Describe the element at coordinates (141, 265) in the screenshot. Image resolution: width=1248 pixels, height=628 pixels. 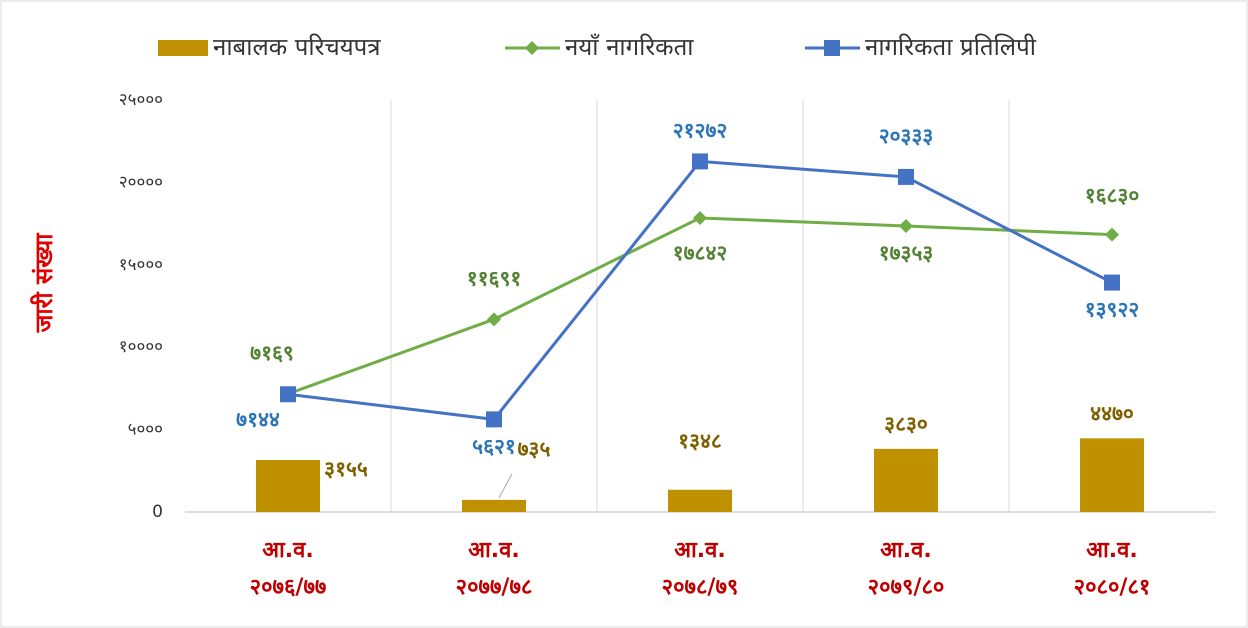
I see `y-tick-label: १५०००` at that location.